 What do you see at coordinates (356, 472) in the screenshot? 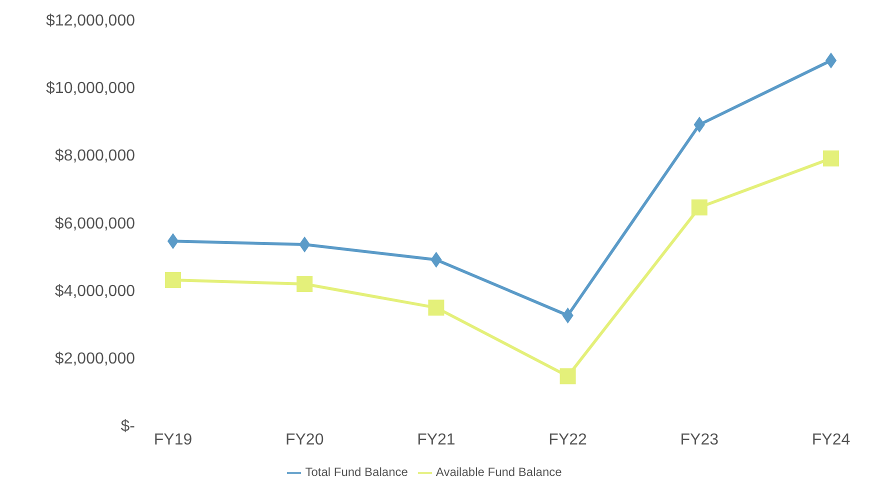
I see `legend-label: Total Fund Balance` at bounding box center [356, 472].